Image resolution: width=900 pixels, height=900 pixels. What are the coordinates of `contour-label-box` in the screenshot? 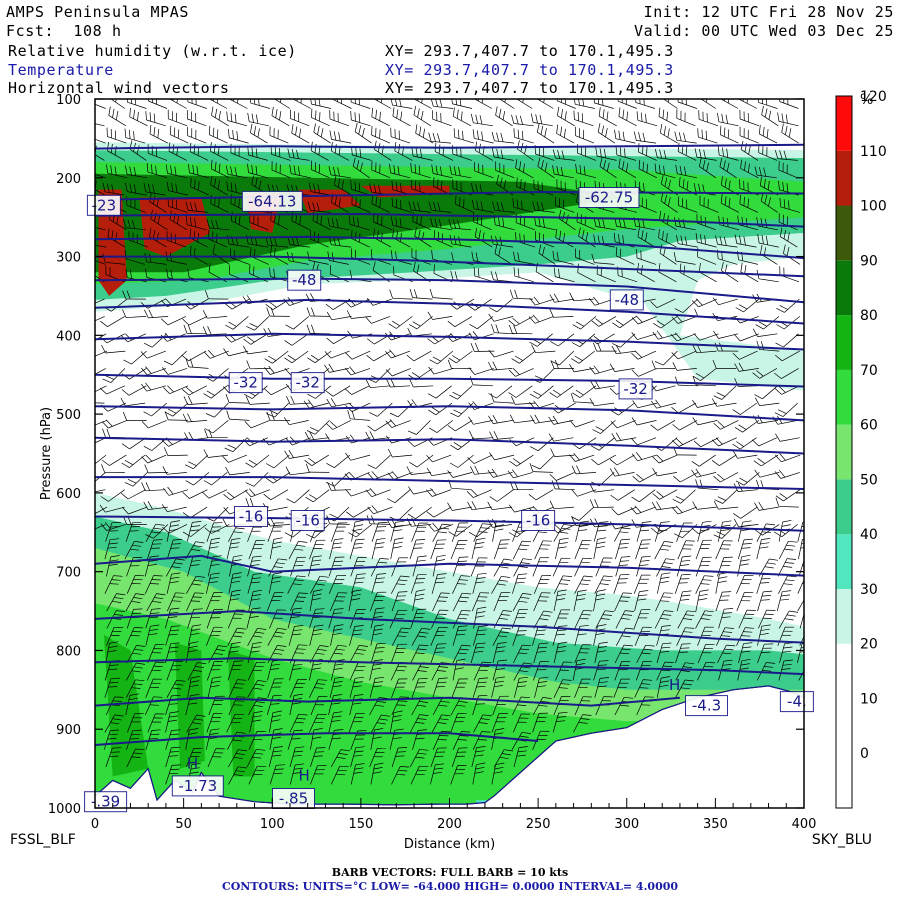 It's located at (304, 280).